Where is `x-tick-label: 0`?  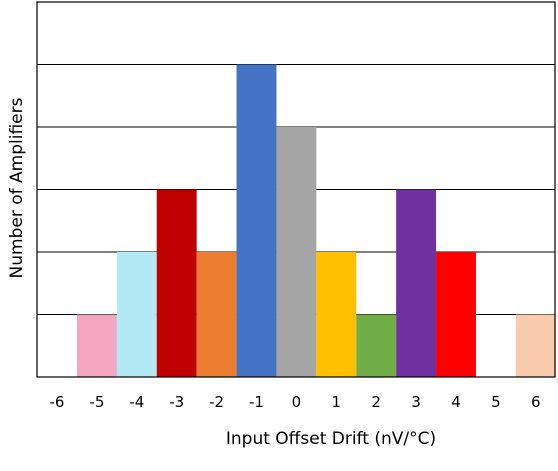 x-tick-label: 0 is located at coordinates (297, 402).